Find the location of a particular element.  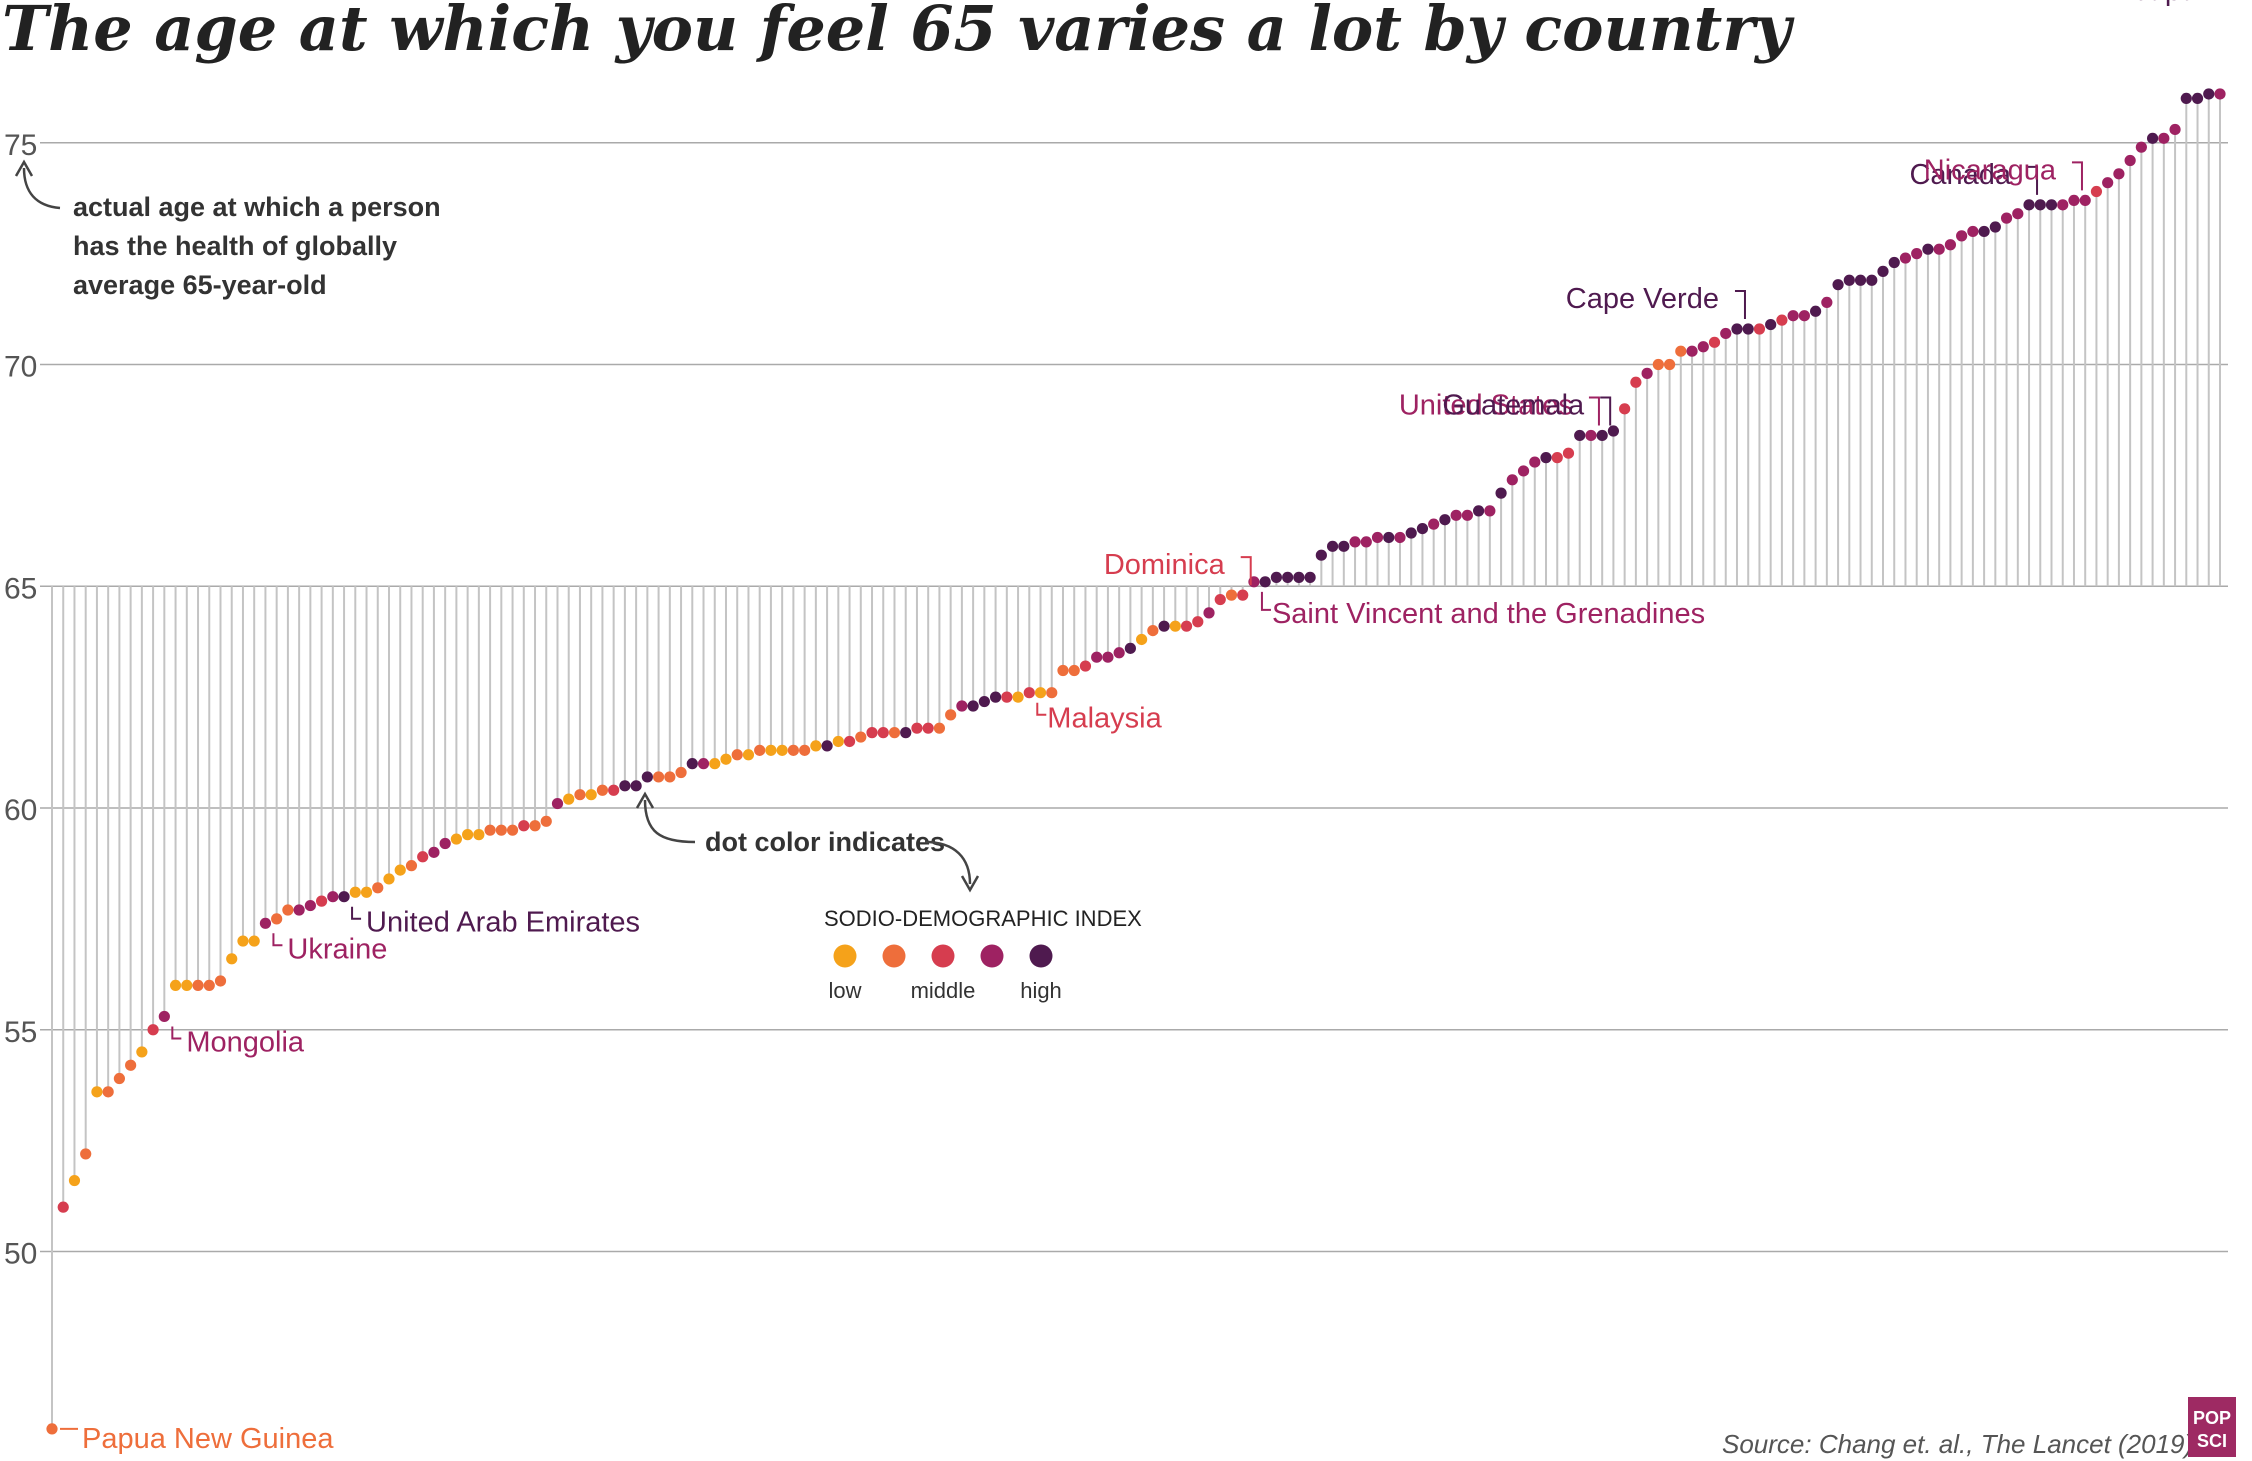

country-label: Canada is located at coordinates (1960, 175).